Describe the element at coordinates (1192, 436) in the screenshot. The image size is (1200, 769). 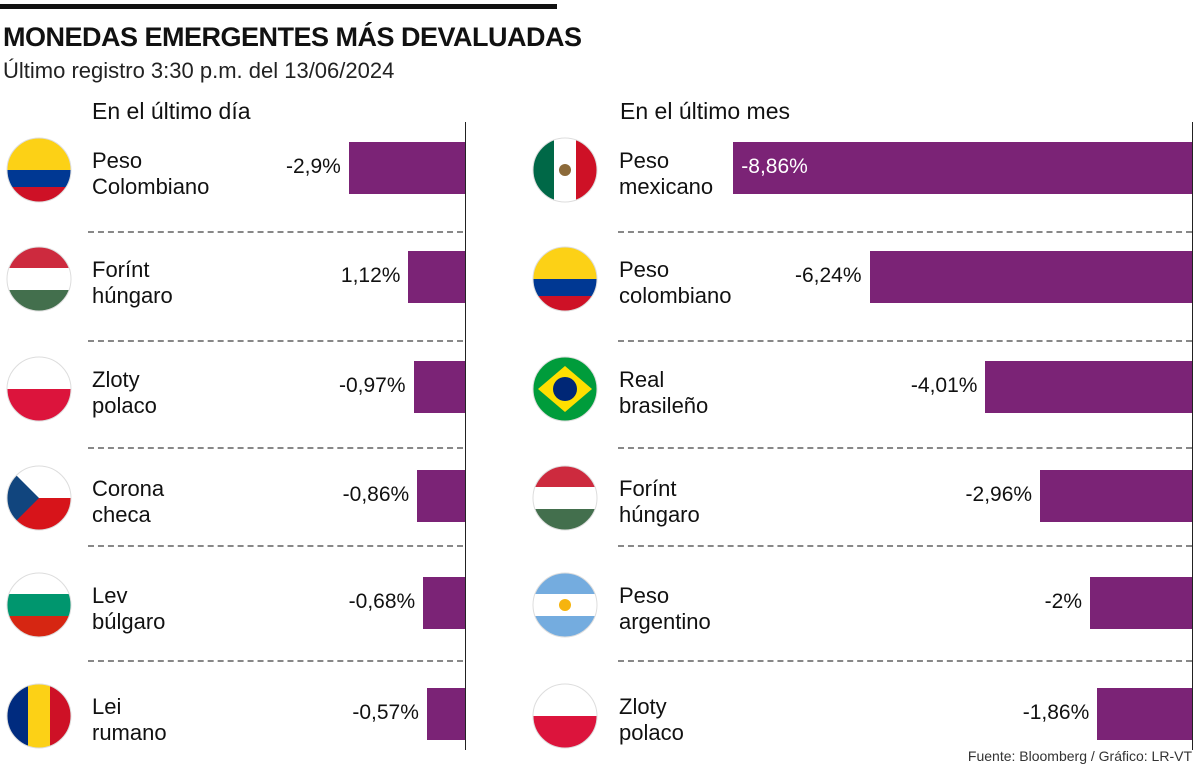
I see `axis-month` at that location.